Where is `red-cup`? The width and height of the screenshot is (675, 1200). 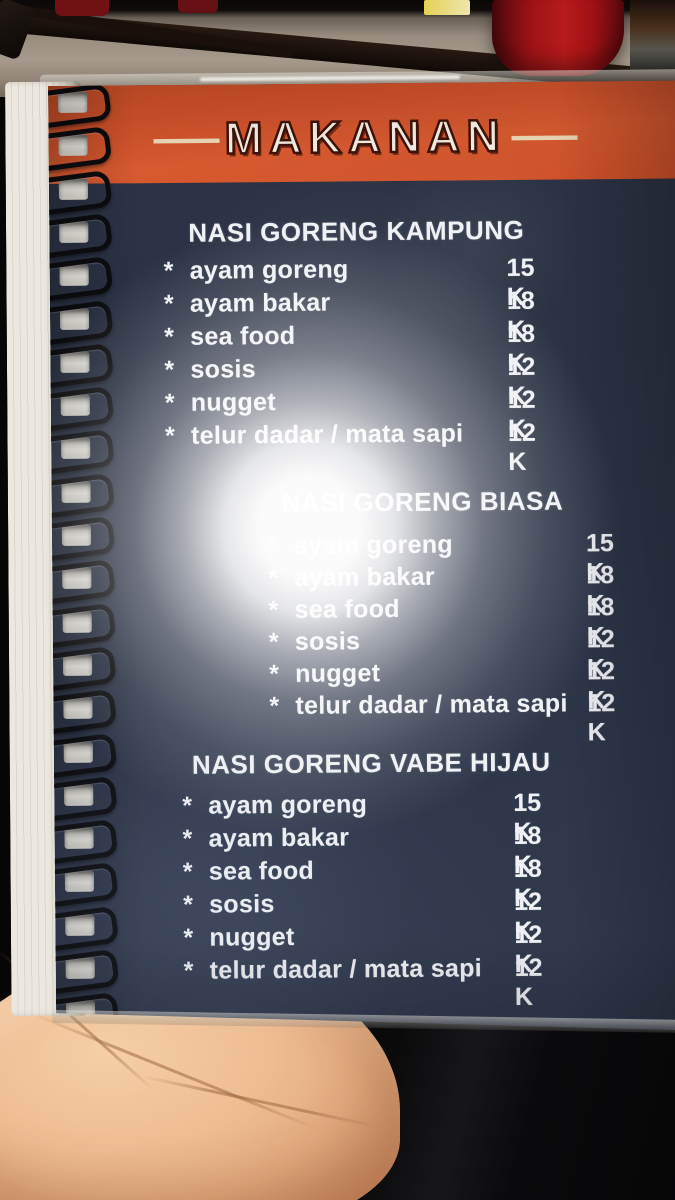 red-cup is located at coordinates (558, 38).